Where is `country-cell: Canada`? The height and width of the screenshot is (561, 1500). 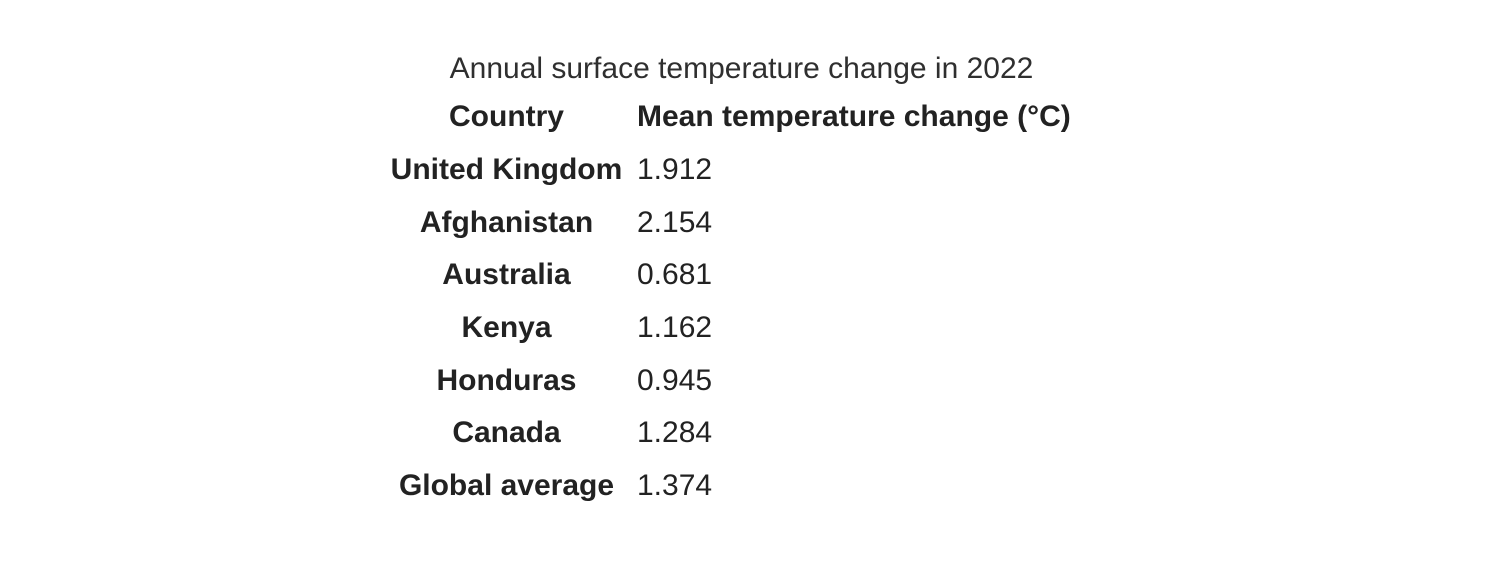
country-cell: Canada is located at coordinates (506, 433).